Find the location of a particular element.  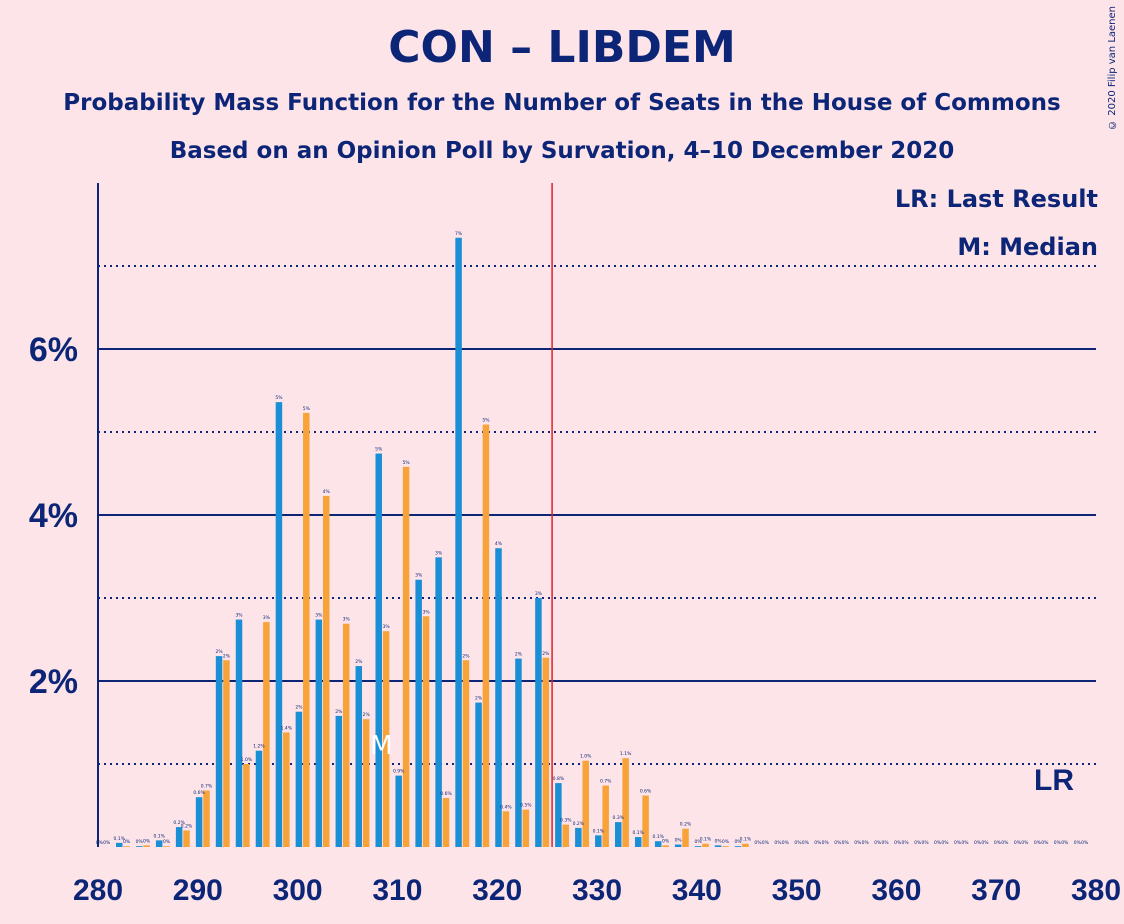

bar-label-seat-289: 0.2% is located at coordinates (187, 826).